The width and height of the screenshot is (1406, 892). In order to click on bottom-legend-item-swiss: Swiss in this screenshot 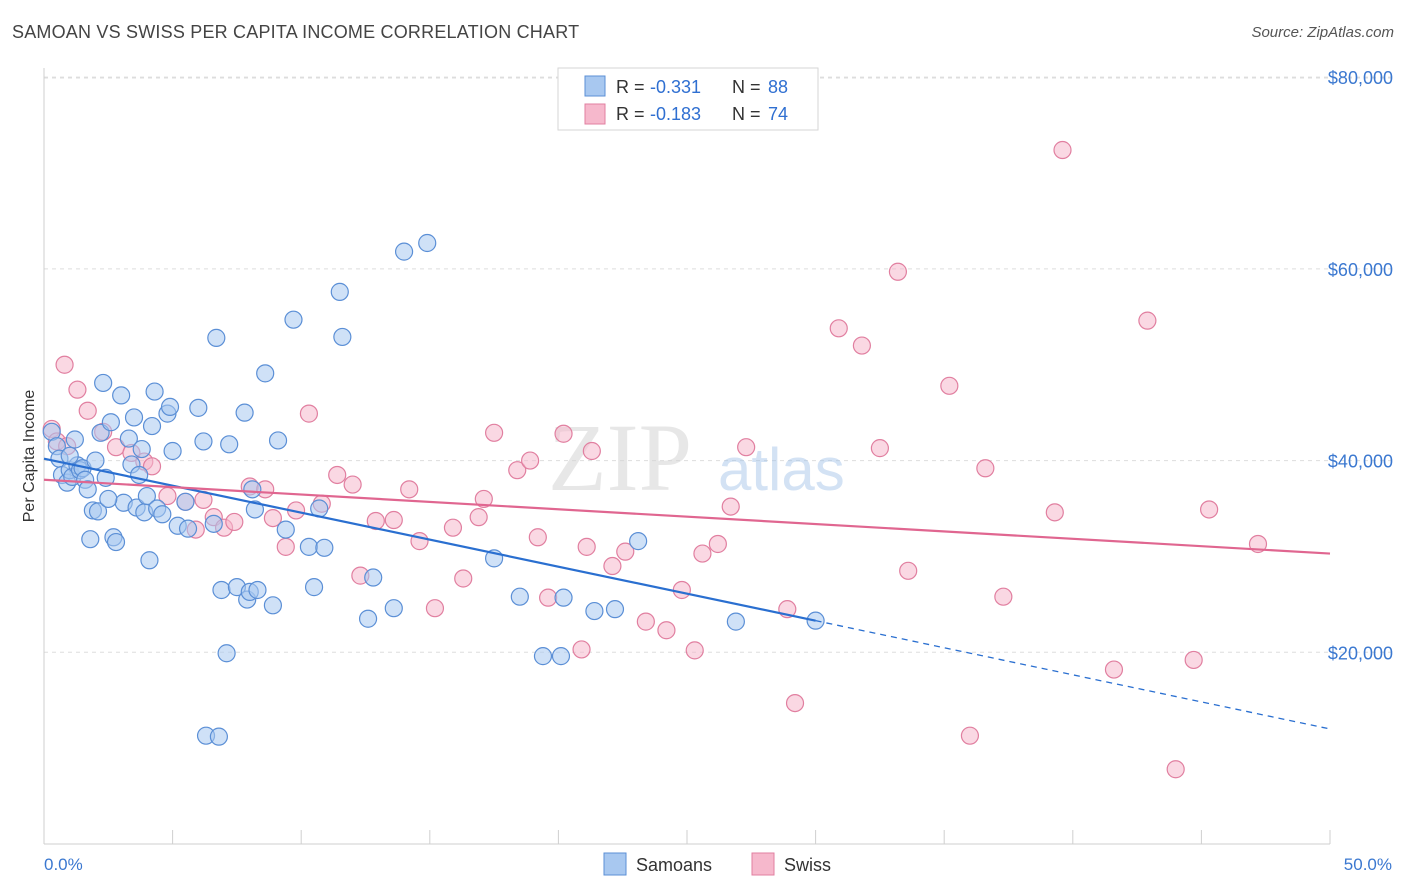, I will do `click(791, 864)`.